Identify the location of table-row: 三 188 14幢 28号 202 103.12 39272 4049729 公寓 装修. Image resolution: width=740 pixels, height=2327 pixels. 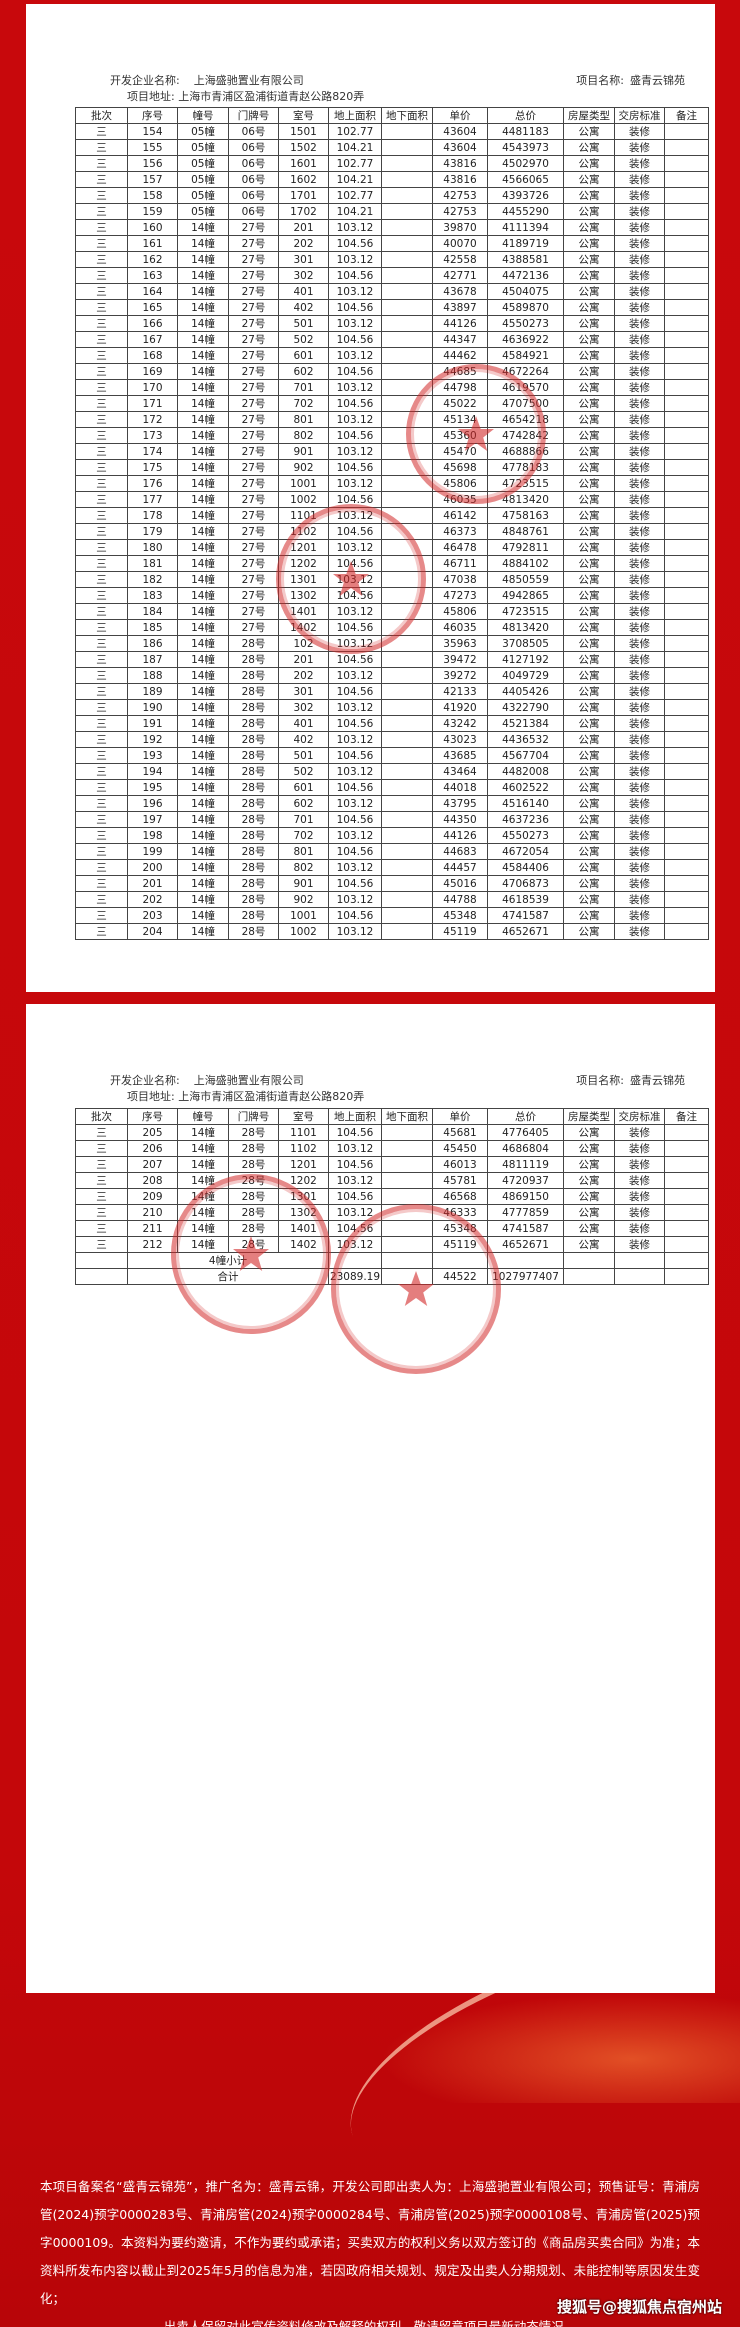
(392, 675).